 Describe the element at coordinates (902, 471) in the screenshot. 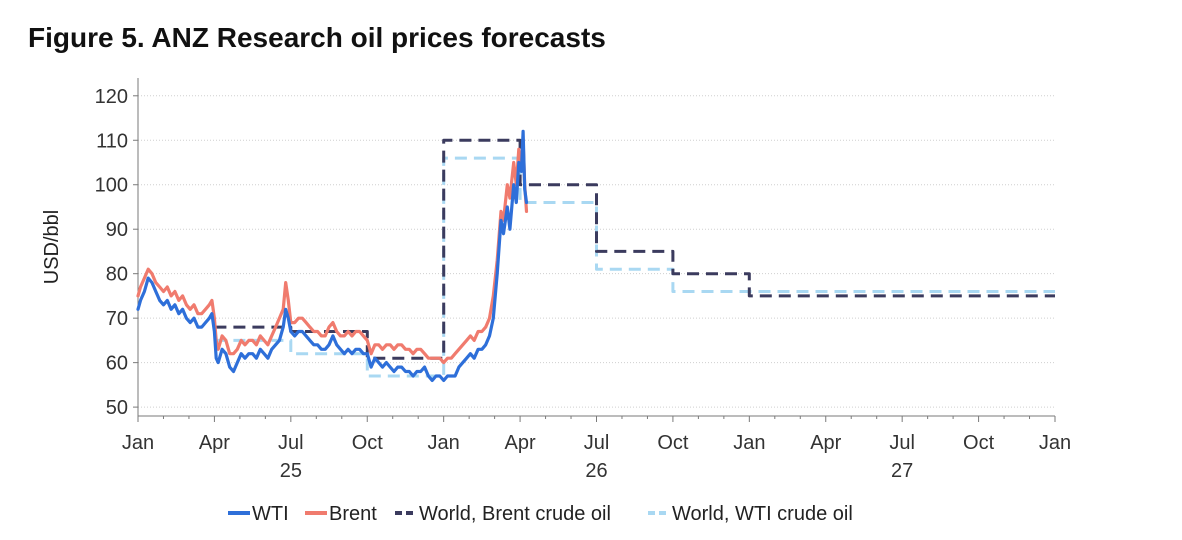

I see `x-year-label: 27` at that location.